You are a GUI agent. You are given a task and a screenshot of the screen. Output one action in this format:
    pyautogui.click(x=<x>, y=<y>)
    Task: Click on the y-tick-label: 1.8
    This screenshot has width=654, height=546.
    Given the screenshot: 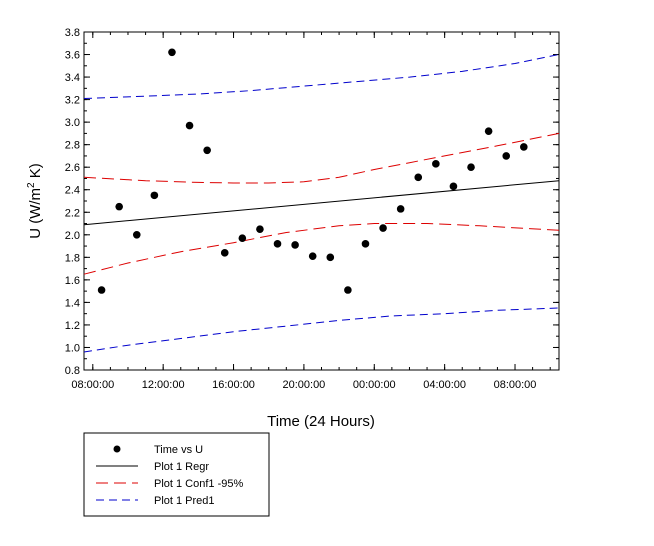 What is the action you would take?
    pyautogui.click(x=72, y=258)
    